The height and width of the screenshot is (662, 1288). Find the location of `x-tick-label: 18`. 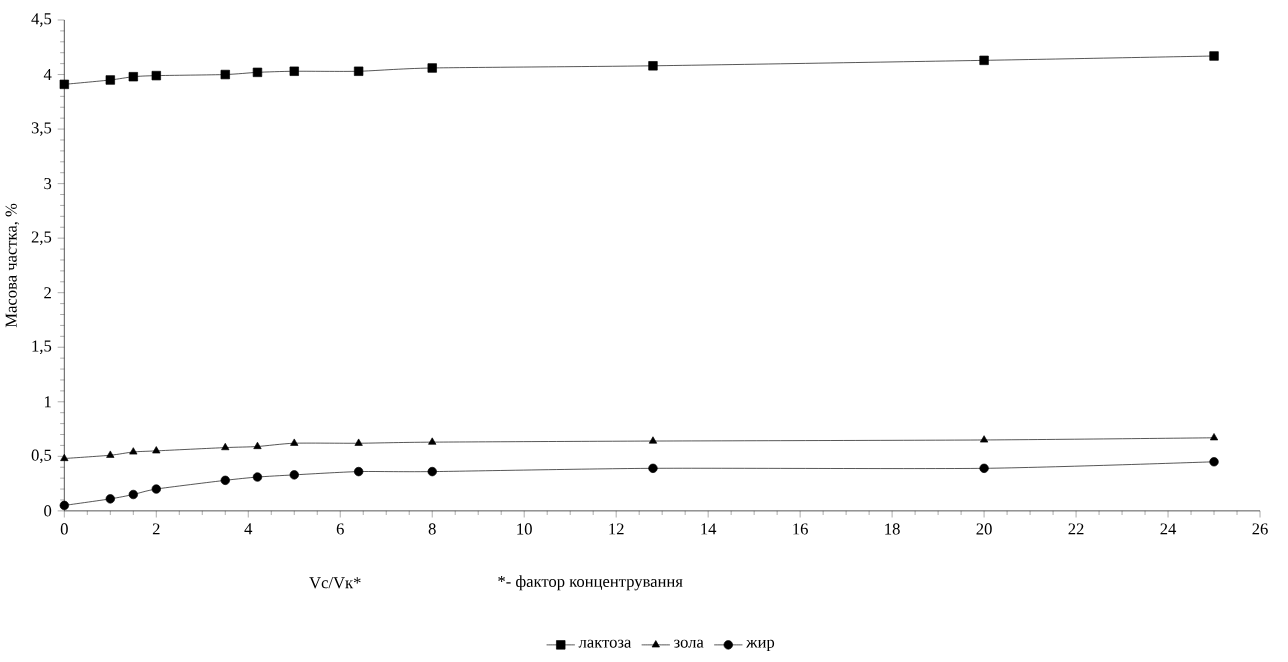

x-tick-label: 18 is located at coordinates (892, 529).